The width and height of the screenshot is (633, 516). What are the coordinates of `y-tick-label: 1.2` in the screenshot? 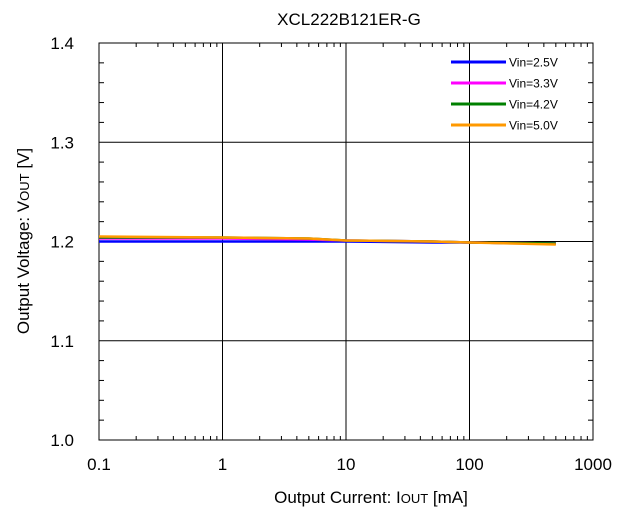 It's located at (62, 242).